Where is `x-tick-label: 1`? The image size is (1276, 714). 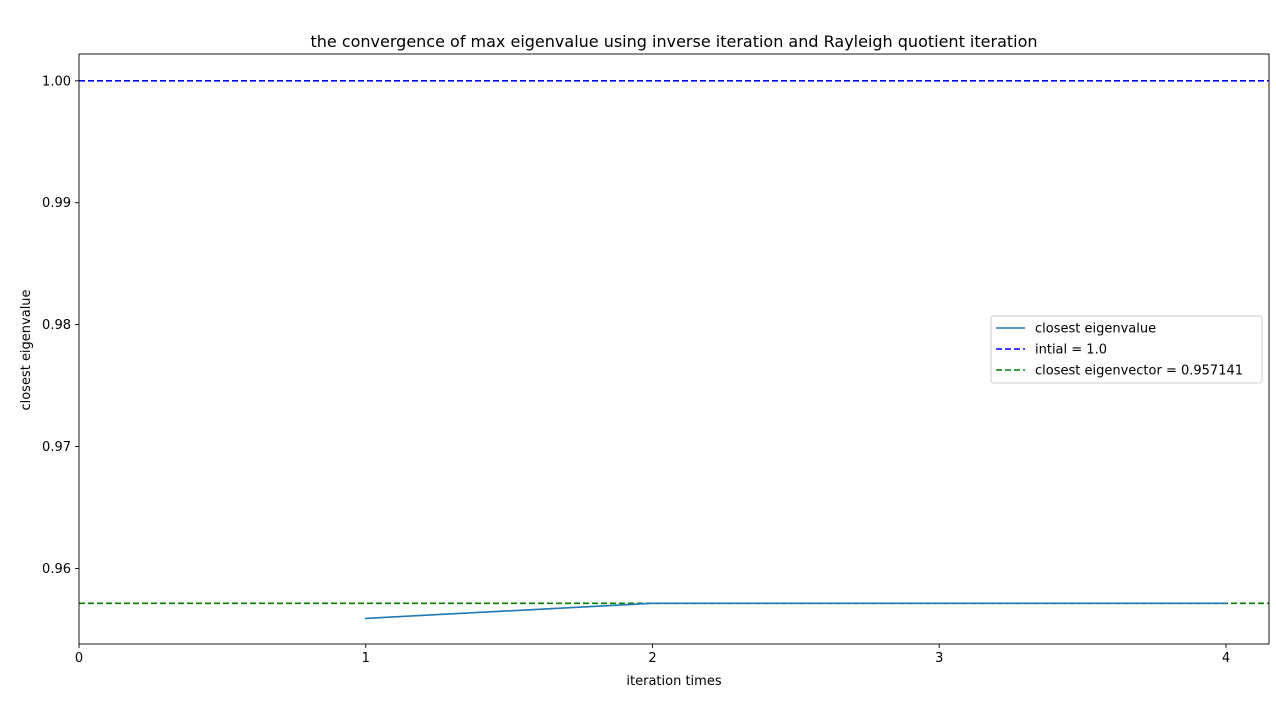 x-tick-label: 1 is located at coordinates (366, 658).